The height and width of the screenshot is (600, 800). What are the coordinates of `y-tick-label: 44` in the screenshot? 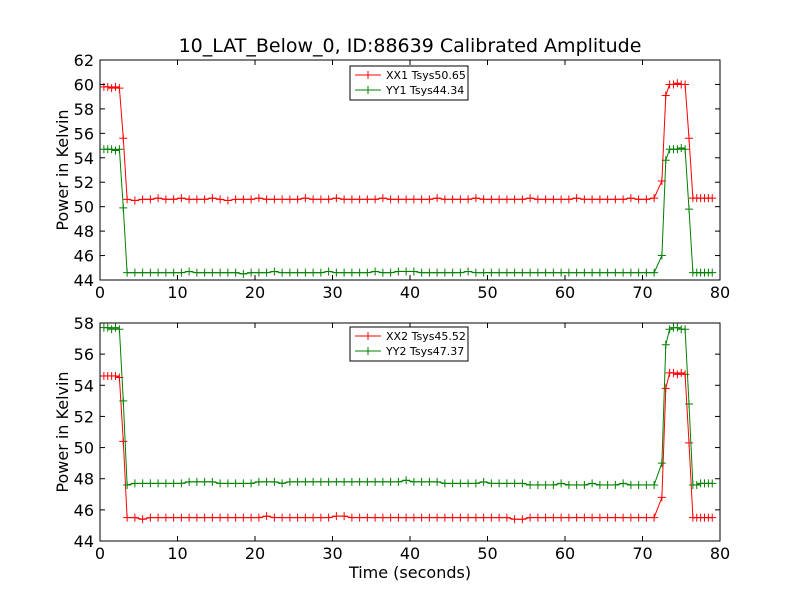 It's located at (84, 541).